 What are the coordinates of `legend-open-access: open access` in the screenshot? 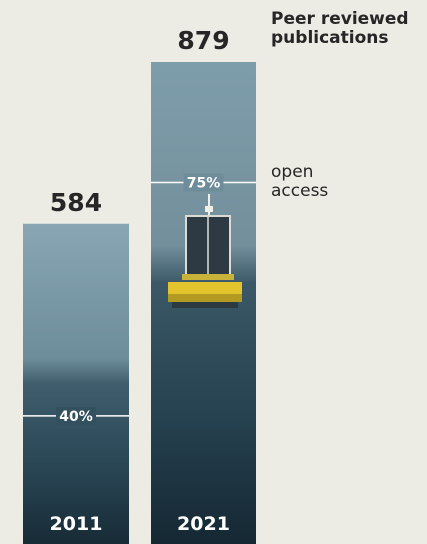 It's located at (346, 182).